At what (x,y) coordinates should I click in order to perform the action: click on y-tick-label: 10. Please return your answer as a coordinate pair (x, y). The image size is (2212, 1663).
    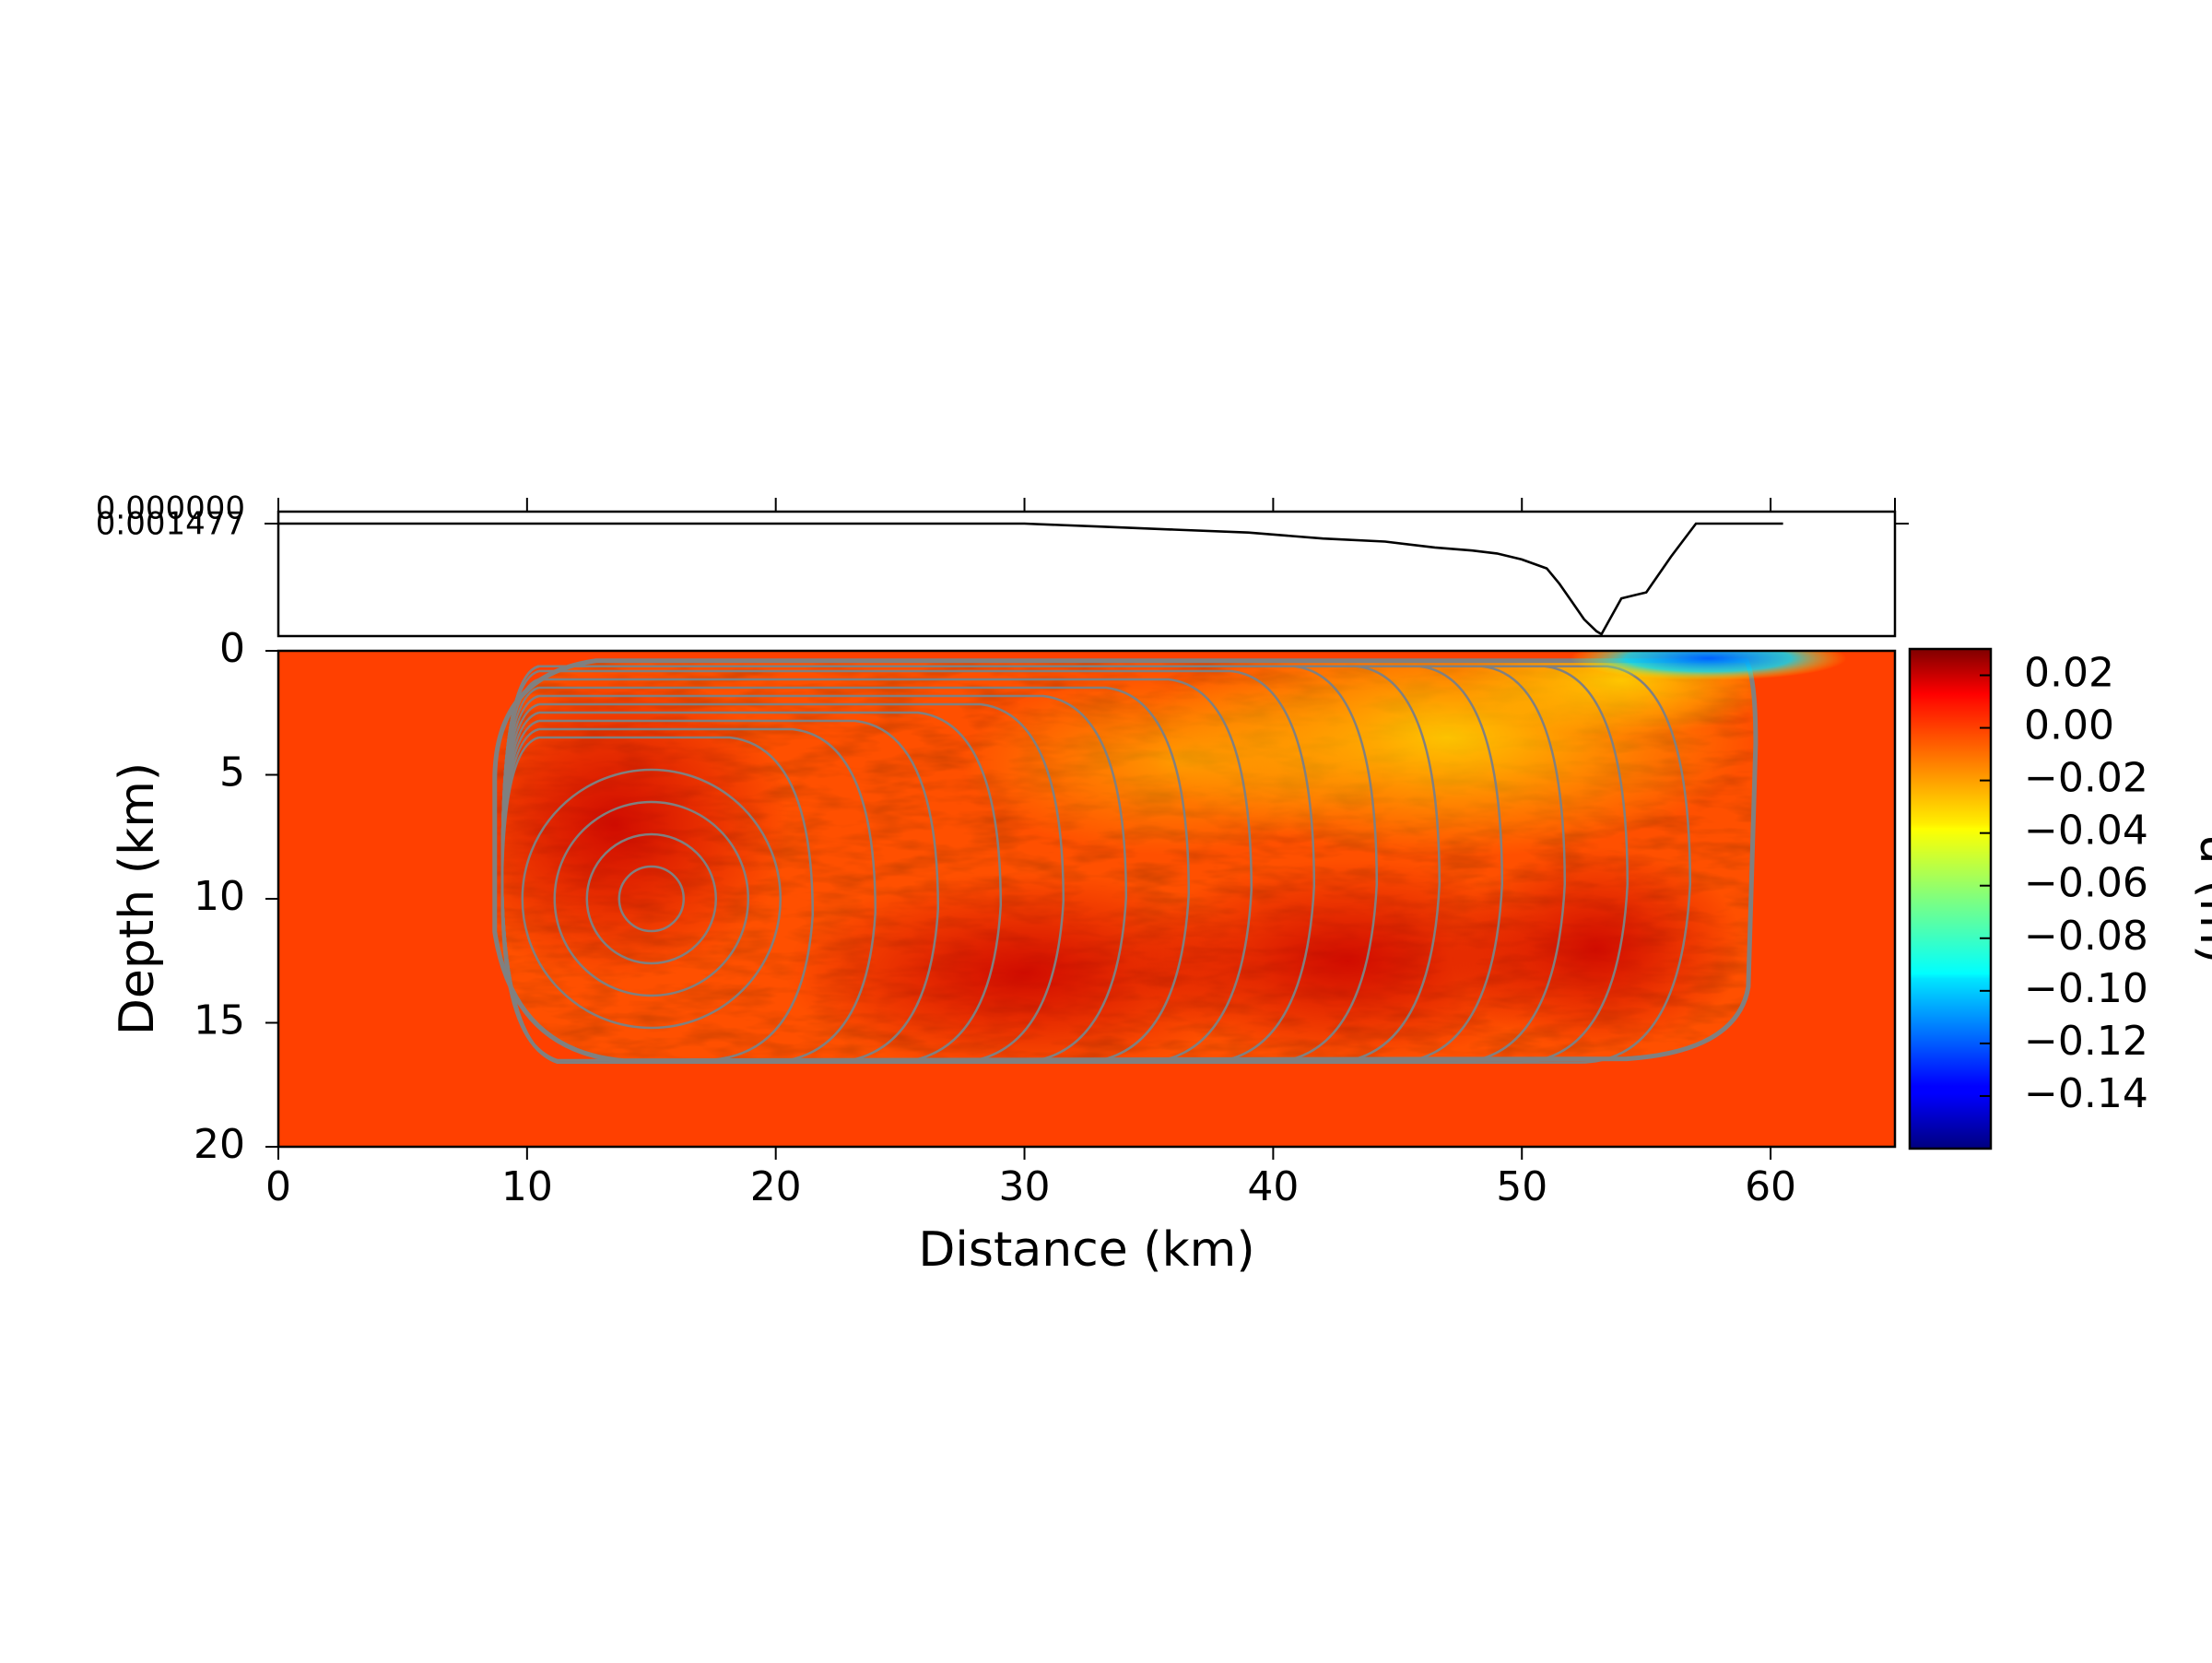
    Looking at the image, I should click on (219, 896).